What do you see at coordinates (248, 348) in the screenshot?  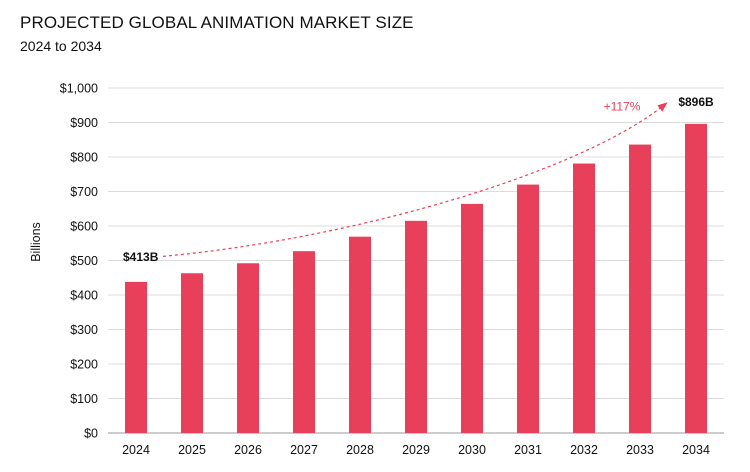 I see `bar-2026` at bounding box center [248, 348].